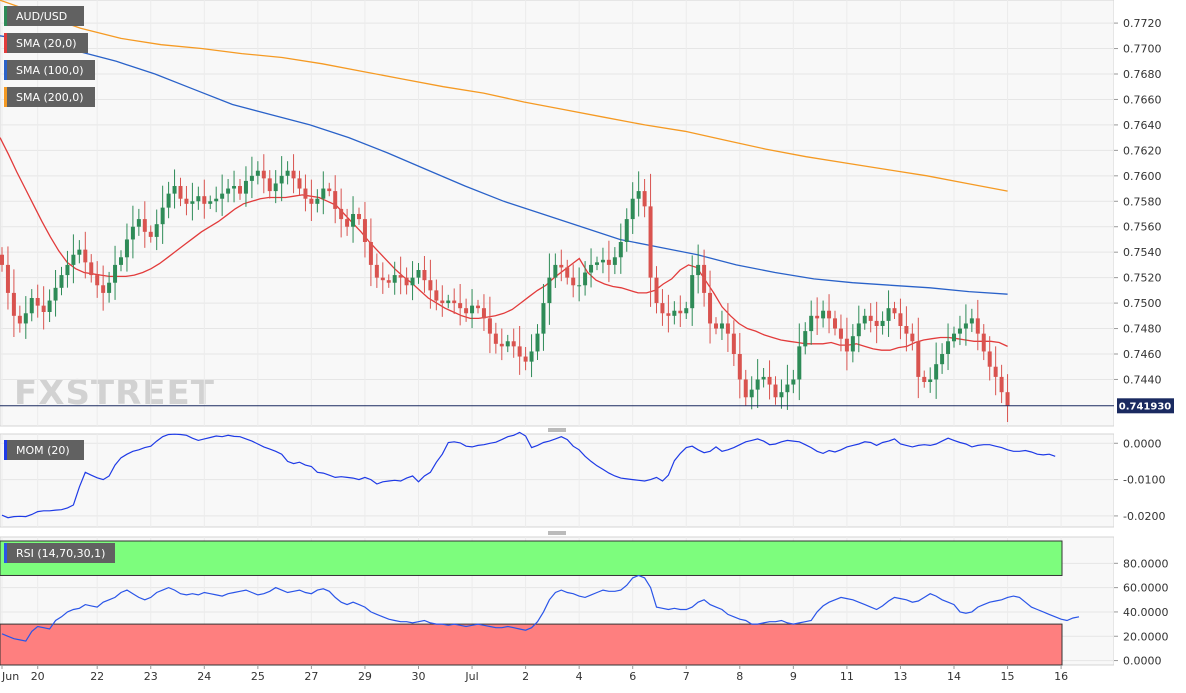 The height and width of the screenshot is (693, 1186). What do you see at coordinates (49, 70) in the screenshot?
I see `legend-sma100: SMA (100,0)` at bounding box center [49, 70].